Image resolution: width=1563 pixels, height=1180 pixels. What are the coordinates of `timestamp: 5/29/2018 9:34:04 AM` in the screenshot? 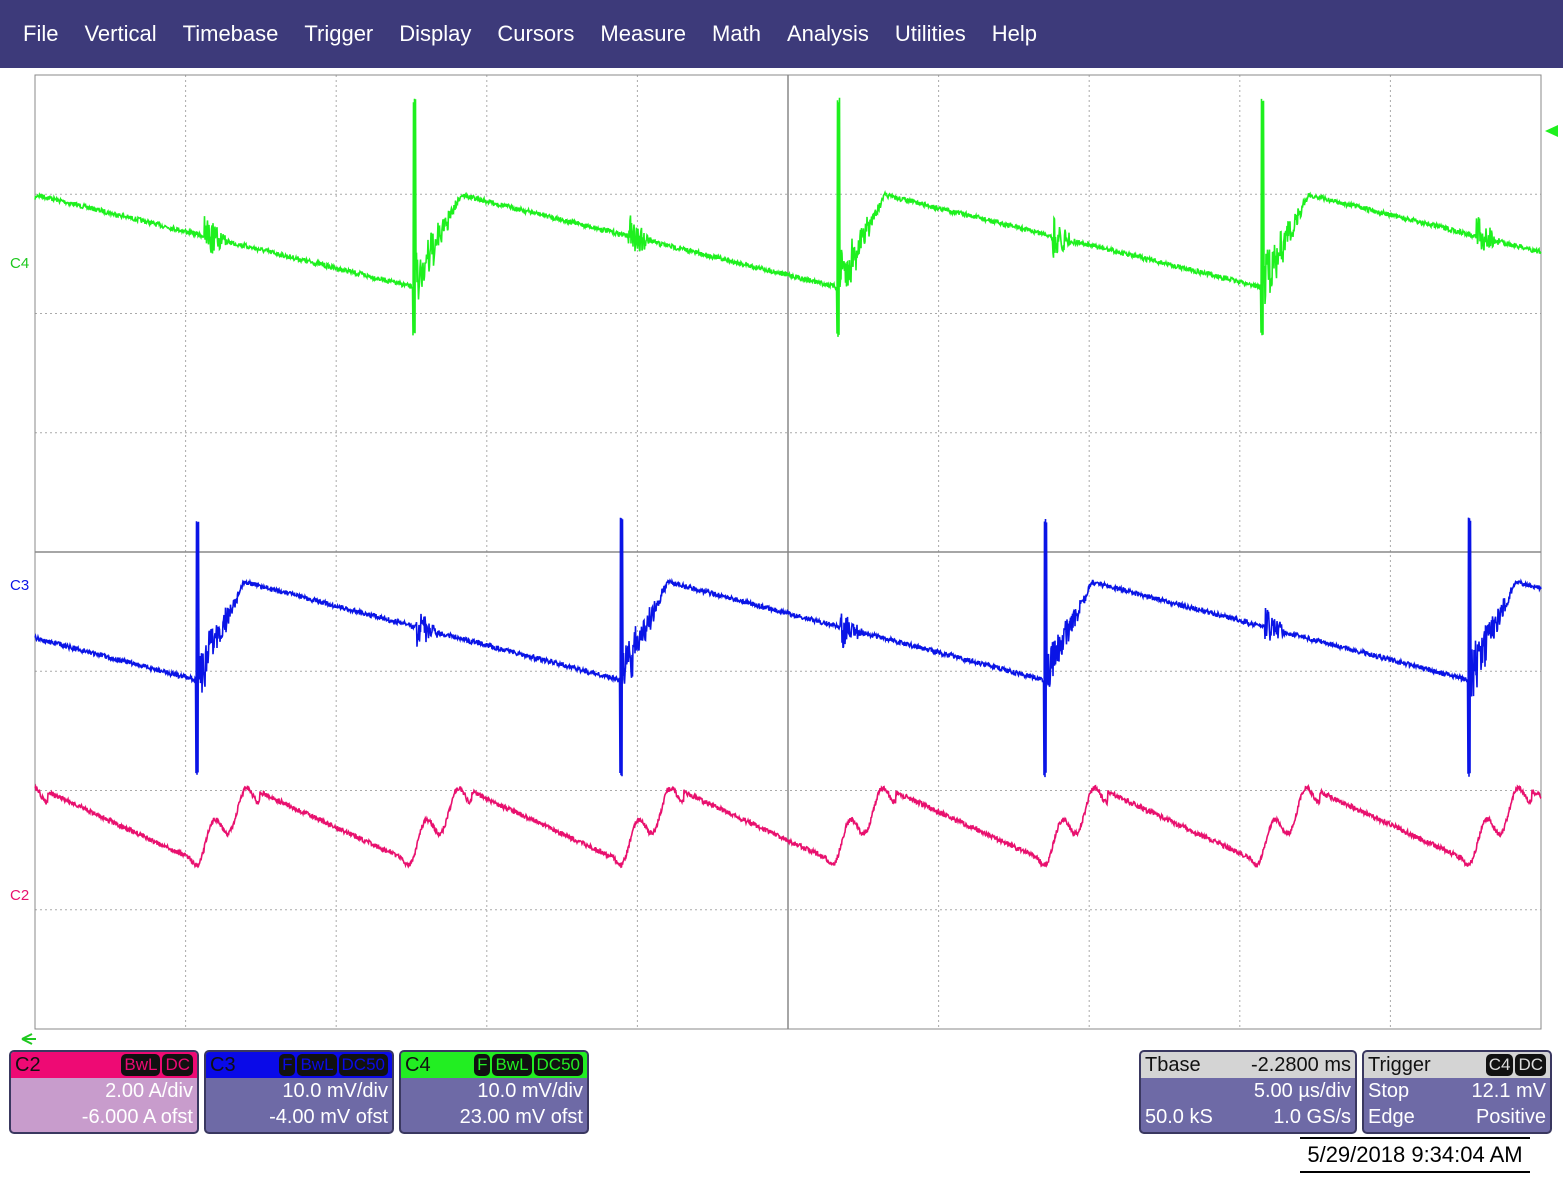 It's located at (1415, 1155).